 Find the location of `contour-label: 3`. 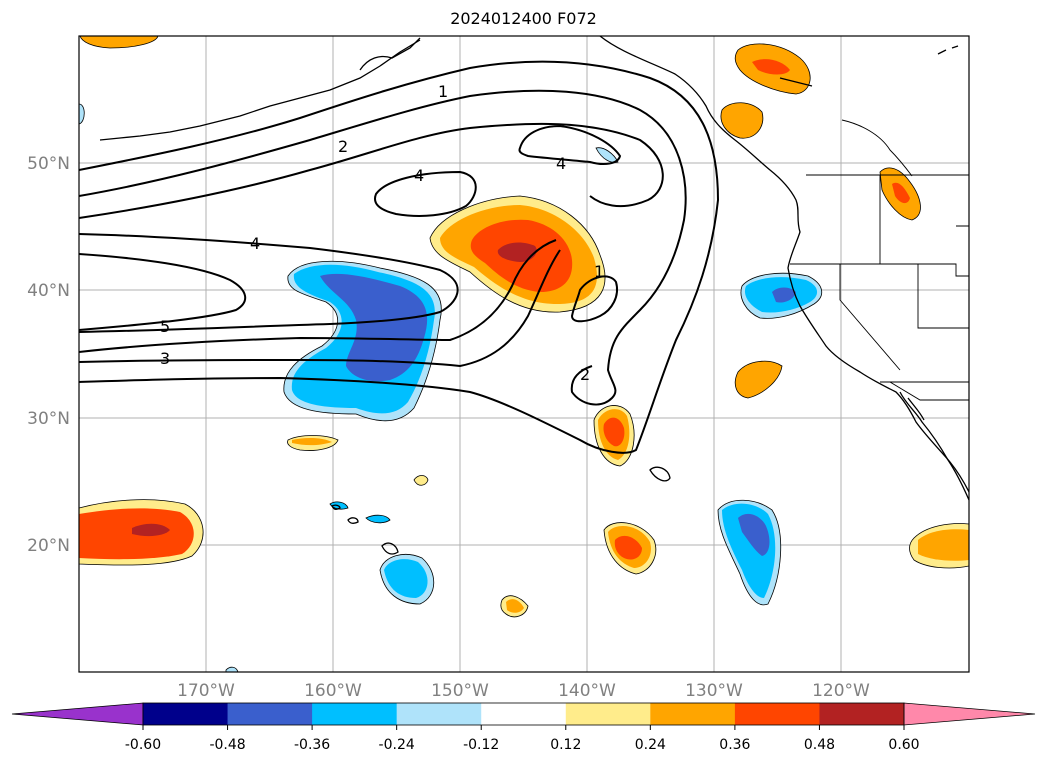

contour-label: 3 is located at coordinates (165, 358).